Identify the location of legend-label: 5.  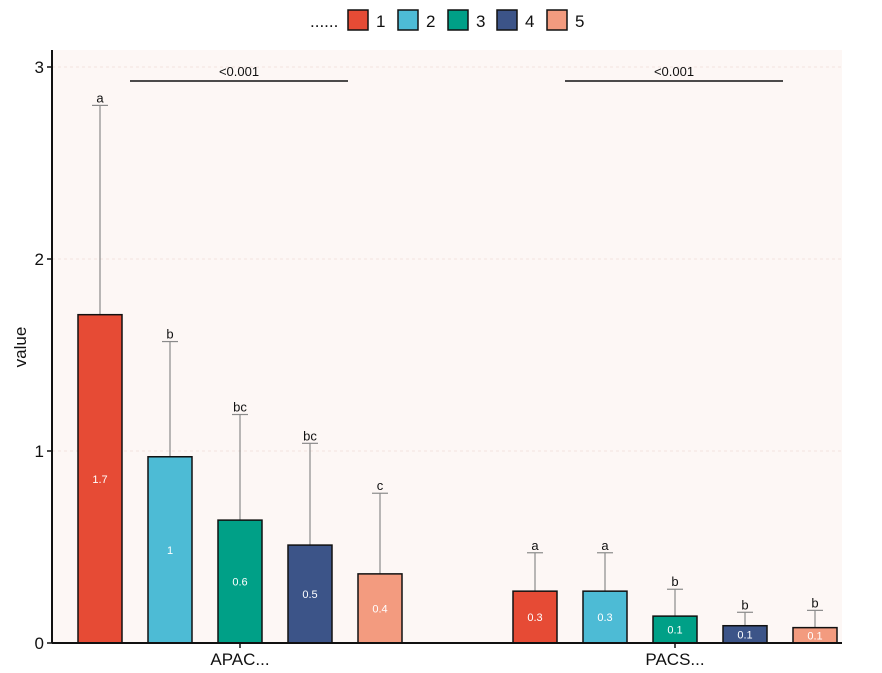
(579, 21).